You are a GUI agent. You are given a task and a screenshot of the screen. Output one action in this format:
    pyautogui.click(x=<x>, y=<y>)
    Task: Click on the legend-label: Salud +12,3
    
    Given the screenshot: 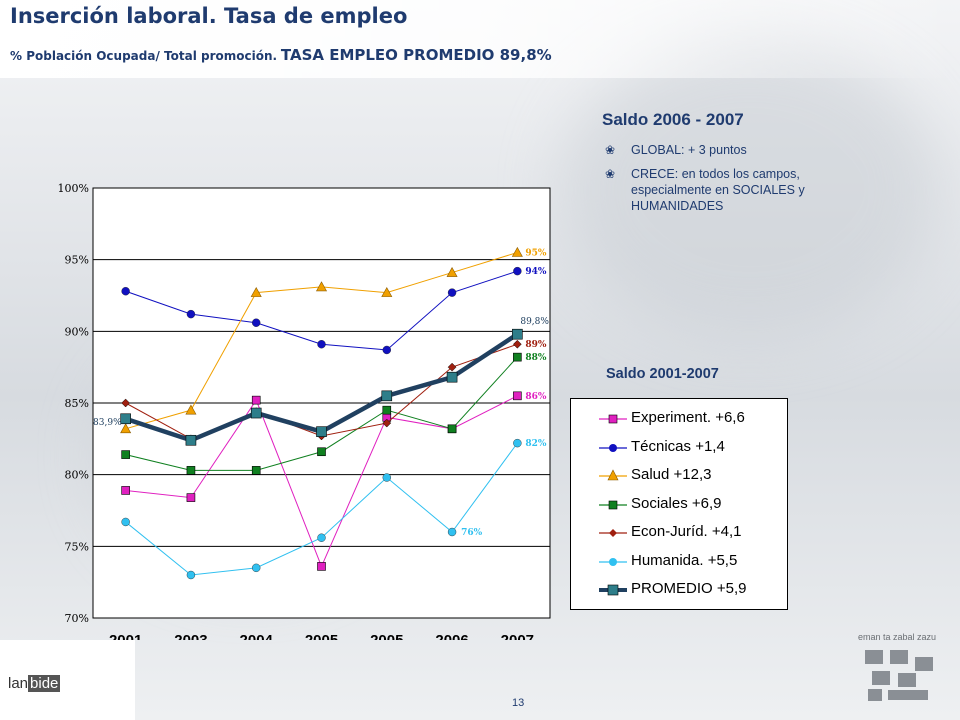 What is the action you would take?
    pyautogui.click(x=671, y=474)
    